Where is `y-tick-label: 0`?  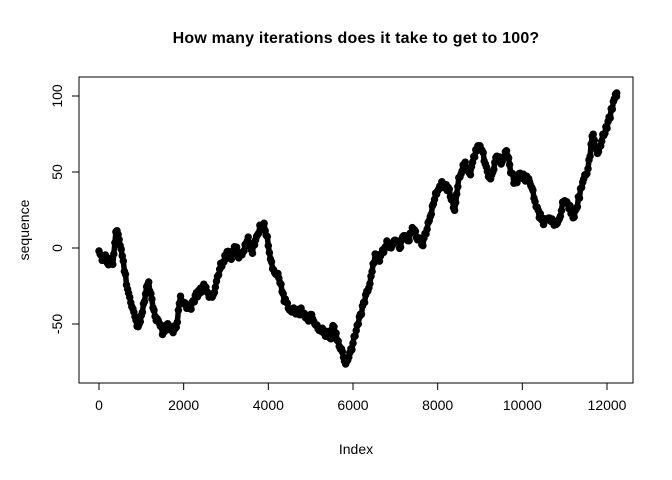
y-tick-label: 0 is located at coordinates (57, 248).